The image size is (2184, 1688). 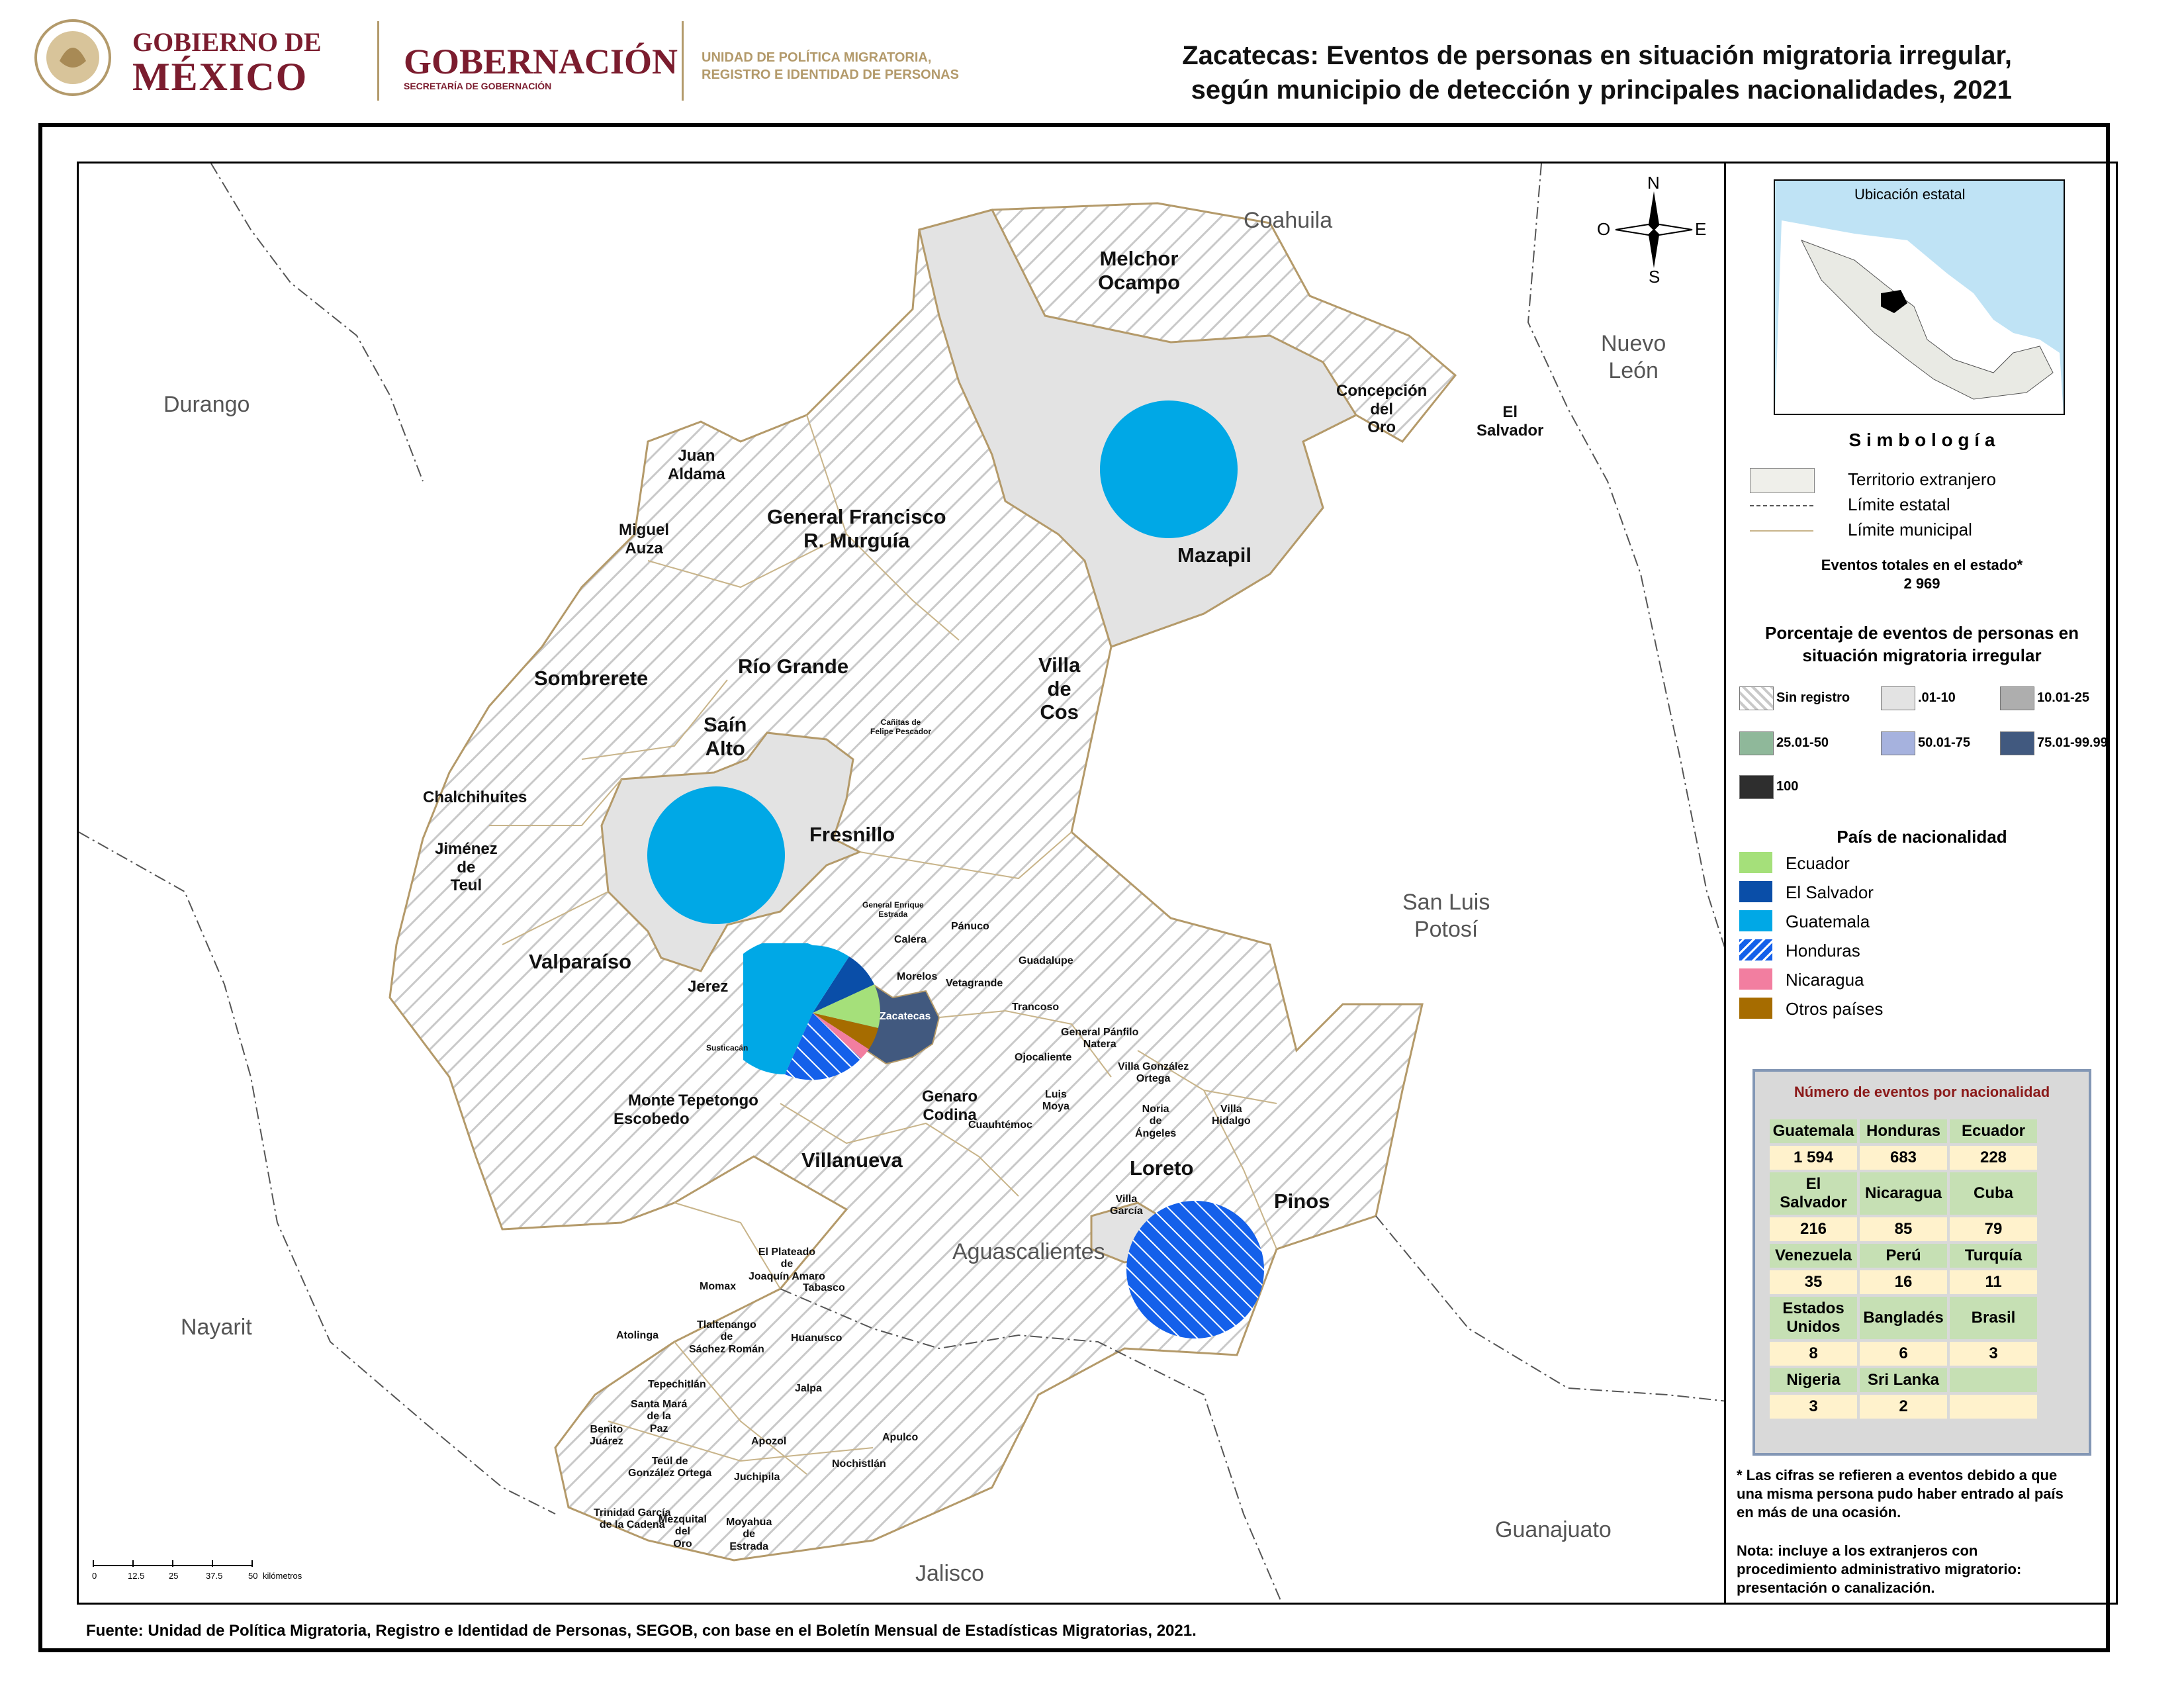 I want to click on scale-unit: kilómetros, so click(x=283, y=1576).